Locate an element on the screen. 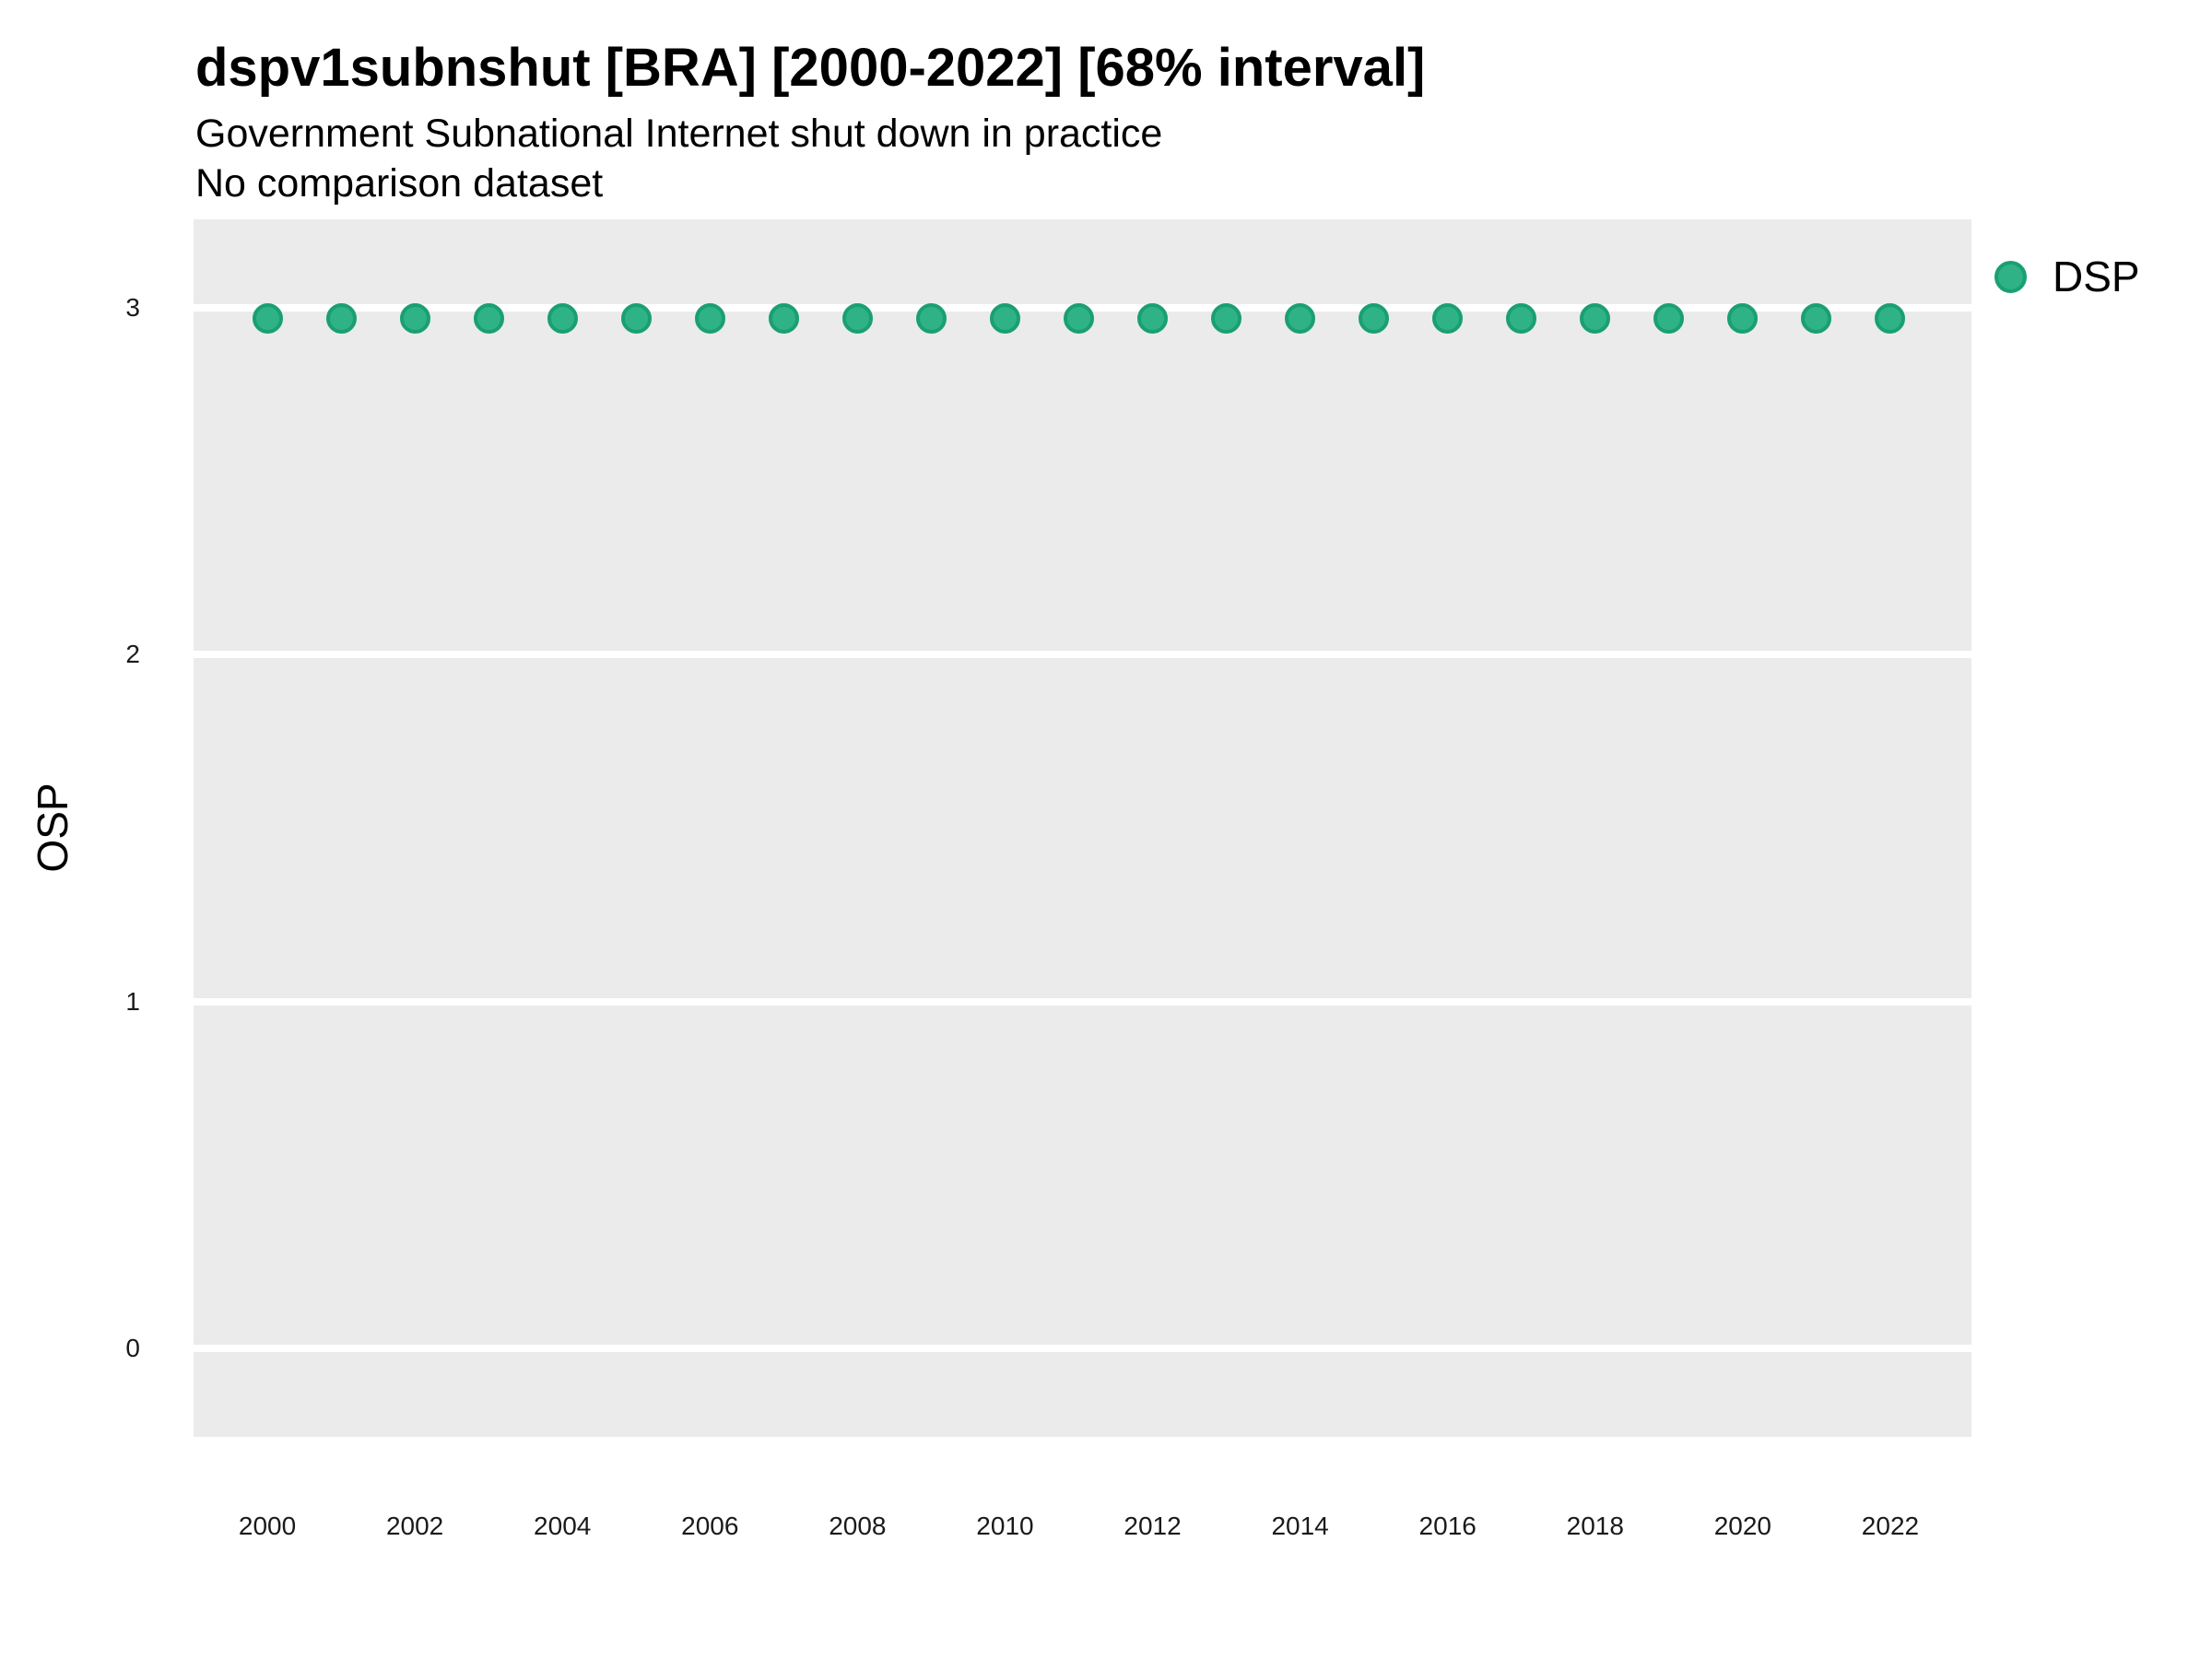  x-tick-label-2004: 2004 is located at coordinates (563, 1526).